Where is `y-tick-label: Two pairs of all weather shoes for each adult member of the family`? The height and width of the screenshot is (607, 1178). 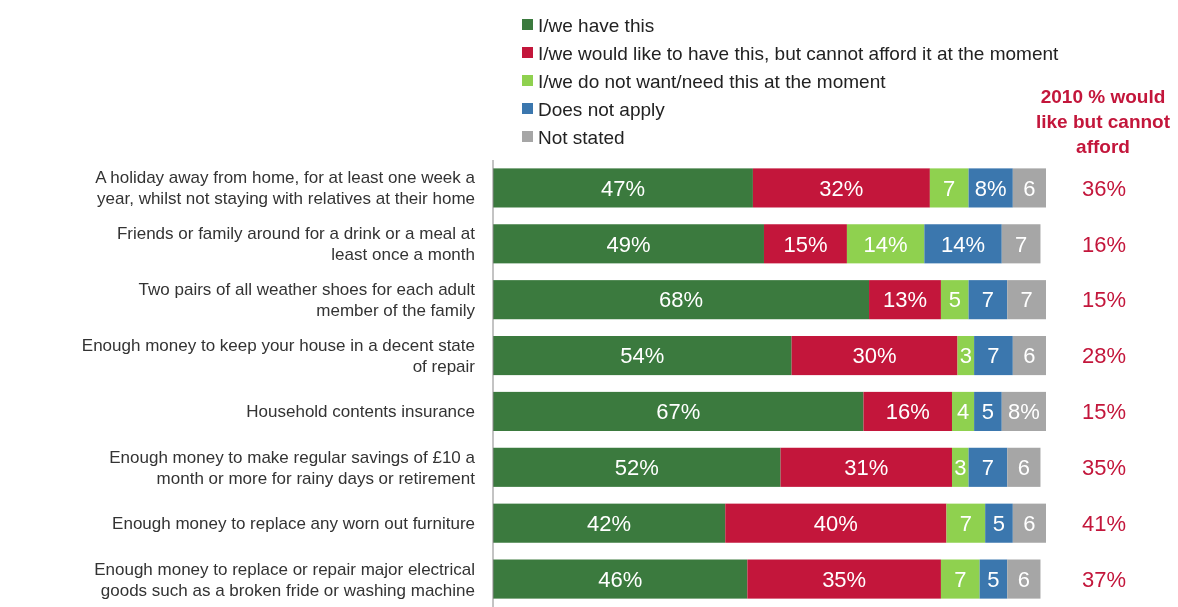 y-tick-label: Two pairs of all weather shoes for each adult member of the family is located at coordinates (307, 300).